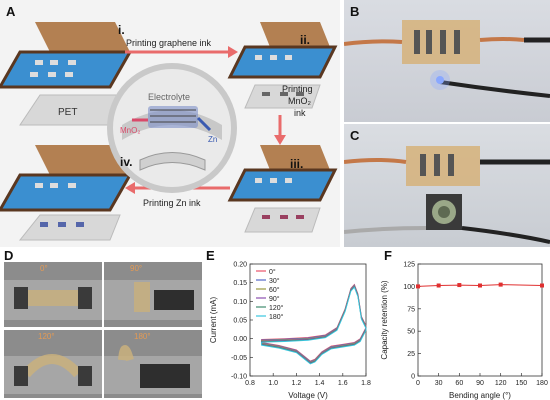 Image resolution: width=550 pixels, height=400 pixels. Describe the element at coordinates (172, 203) in the screenshot. I see `arrow-zn-label: Printing Zn ink` at that location.